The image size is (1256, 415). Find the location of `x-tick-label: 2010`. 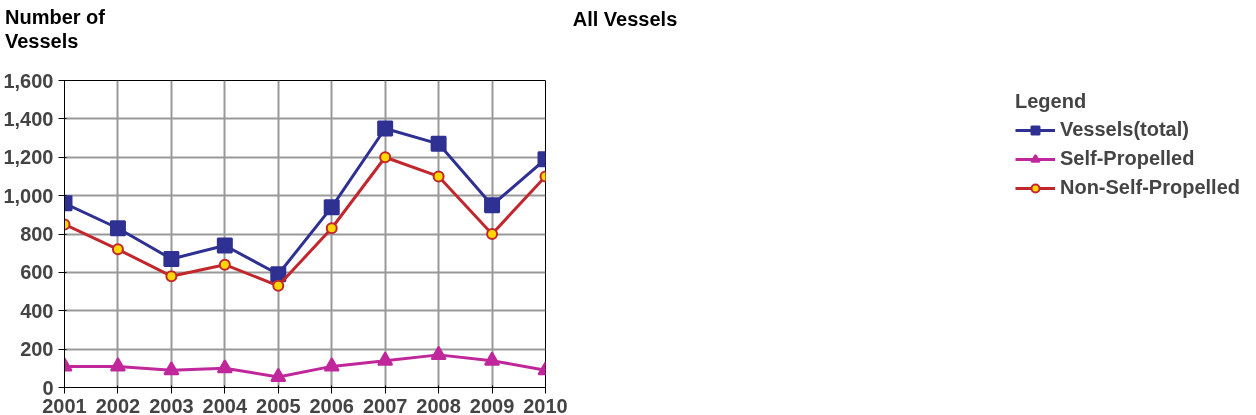

x-tick-label: 2010 is located at coordinates (545, 404).